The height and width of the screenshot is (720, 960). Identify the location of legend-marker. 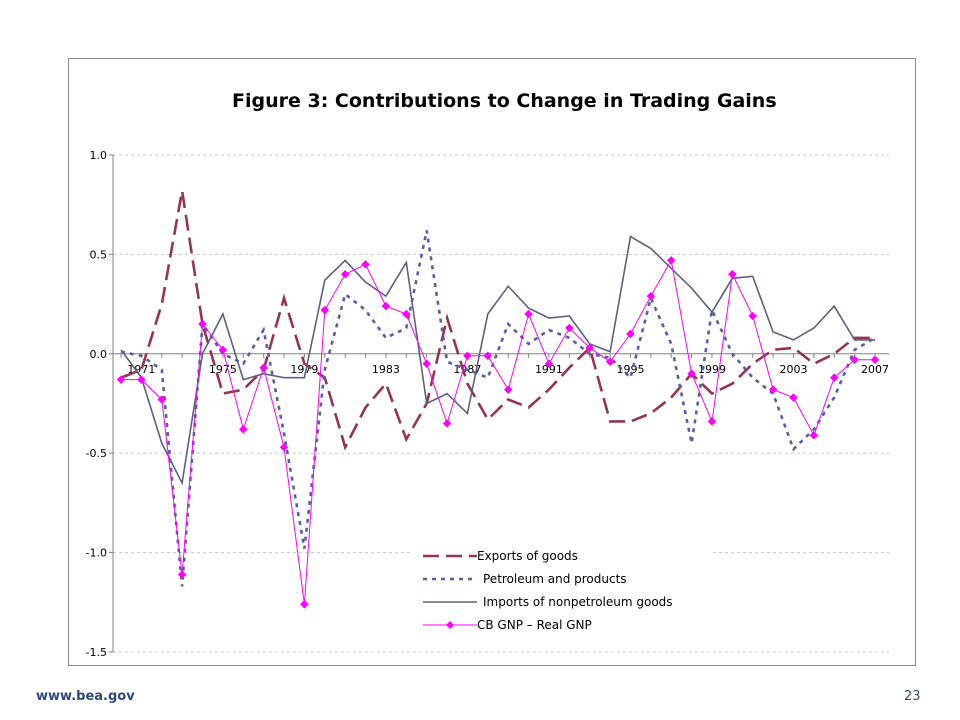
(450, 625).